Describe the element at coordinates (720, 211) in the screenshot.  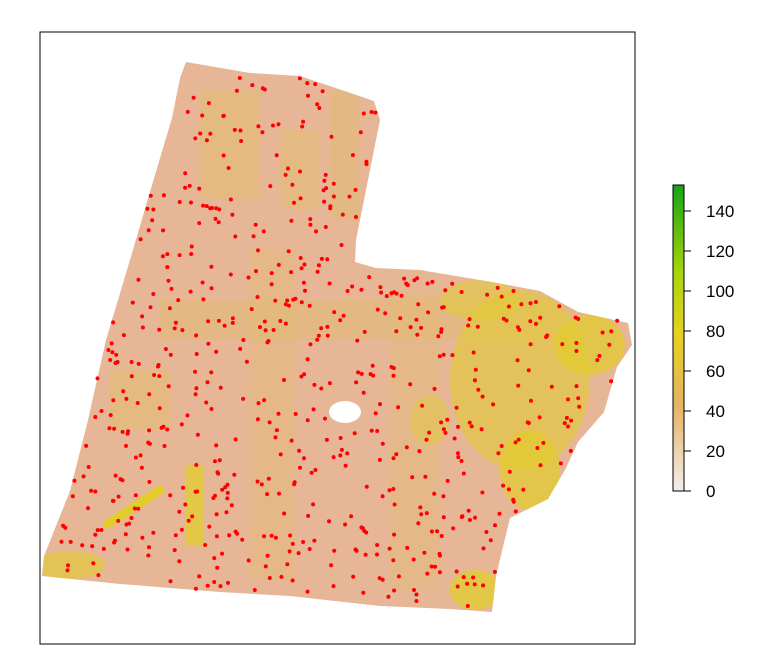
I see `legend-tick-label: 140` at that location.